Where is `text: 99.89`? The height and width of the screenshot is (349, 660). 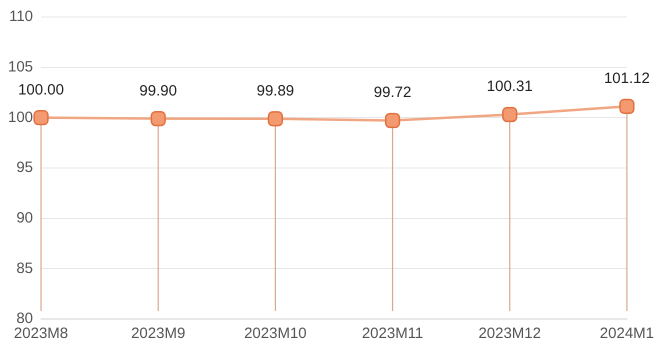 text: 99.89 is located at coordinates (275, 91).